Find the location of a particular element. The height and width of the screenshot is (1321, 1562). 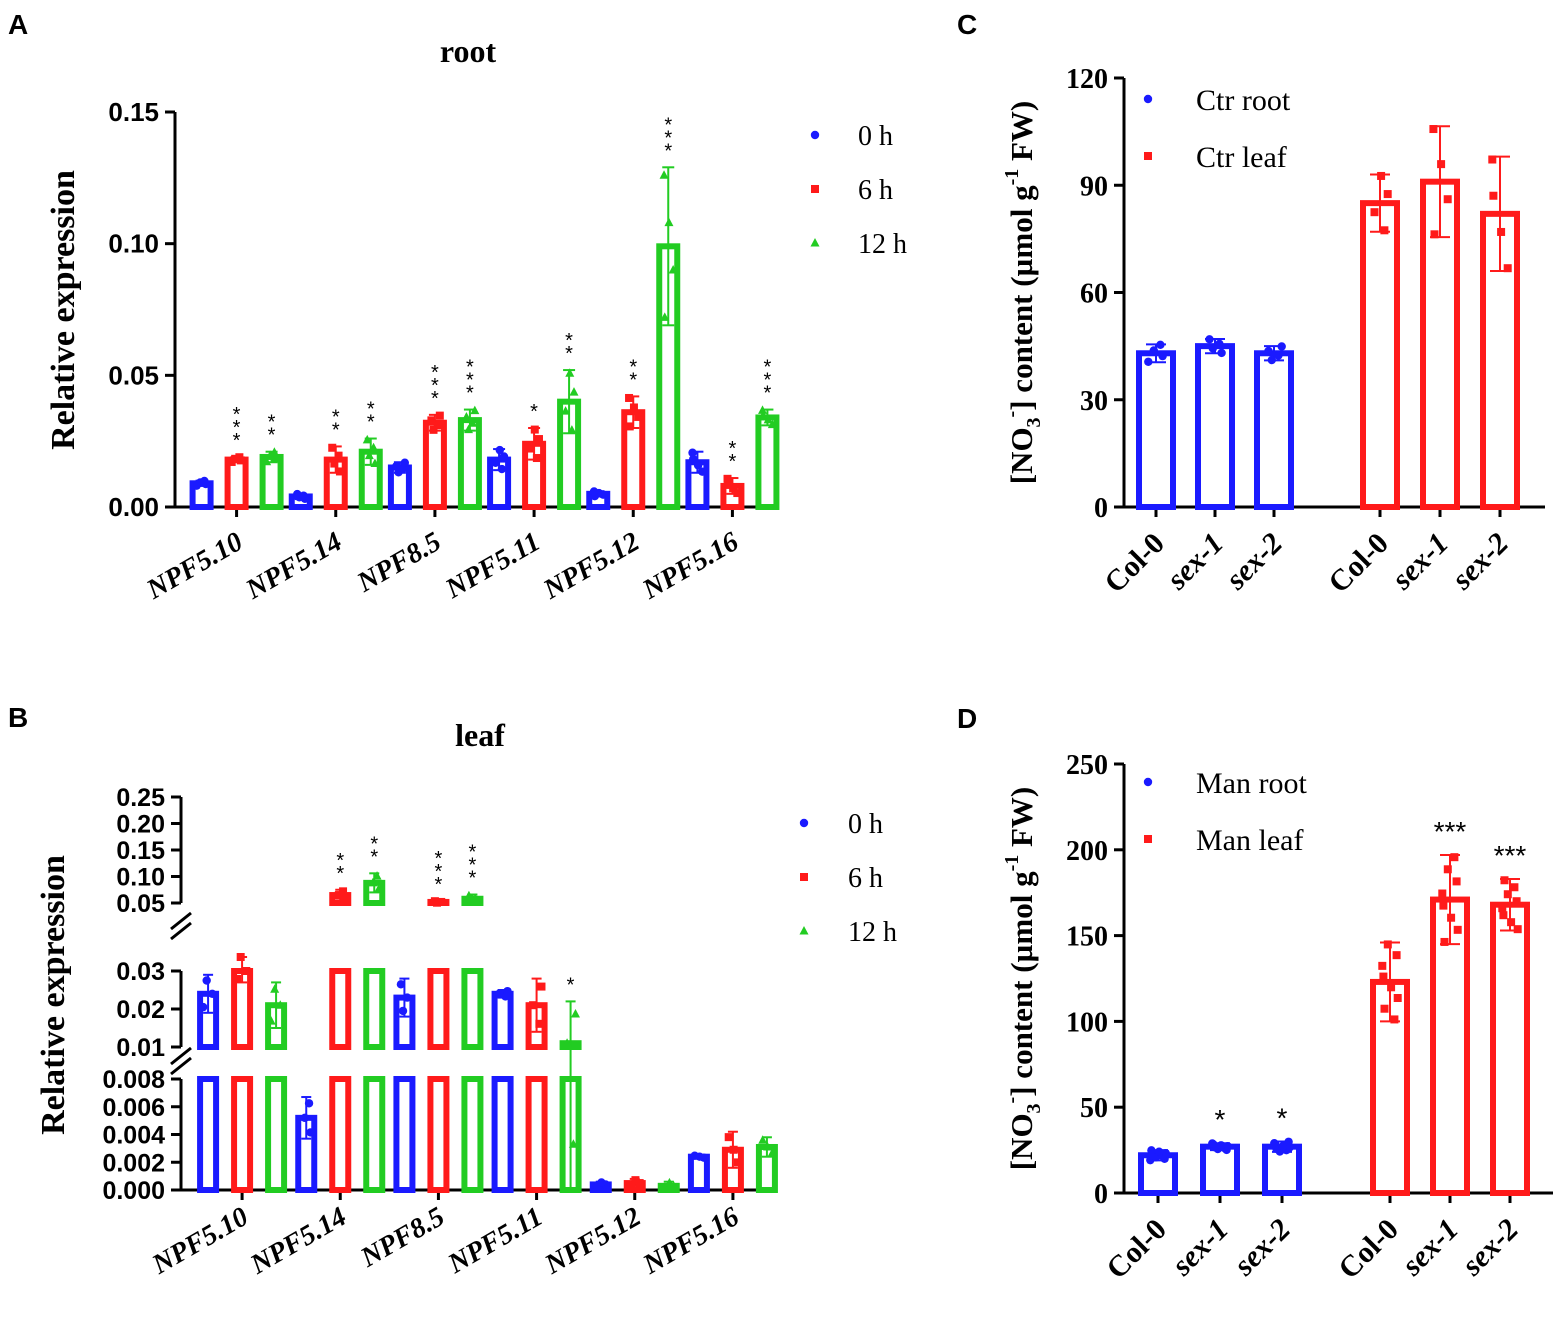

x-tick-label: sex-2 is located at coordinates (1480, 562).